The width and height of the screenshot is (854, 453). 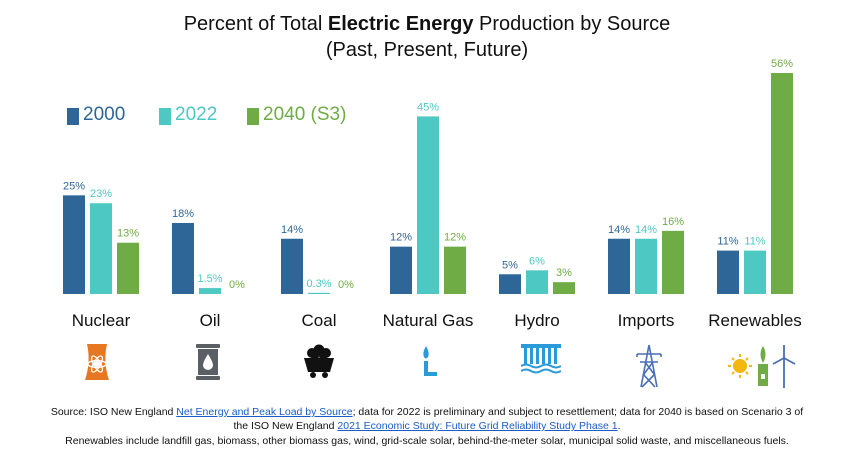 I want to click on data-label-coal-2040-s3: 0%, so click(x=346, y=285).